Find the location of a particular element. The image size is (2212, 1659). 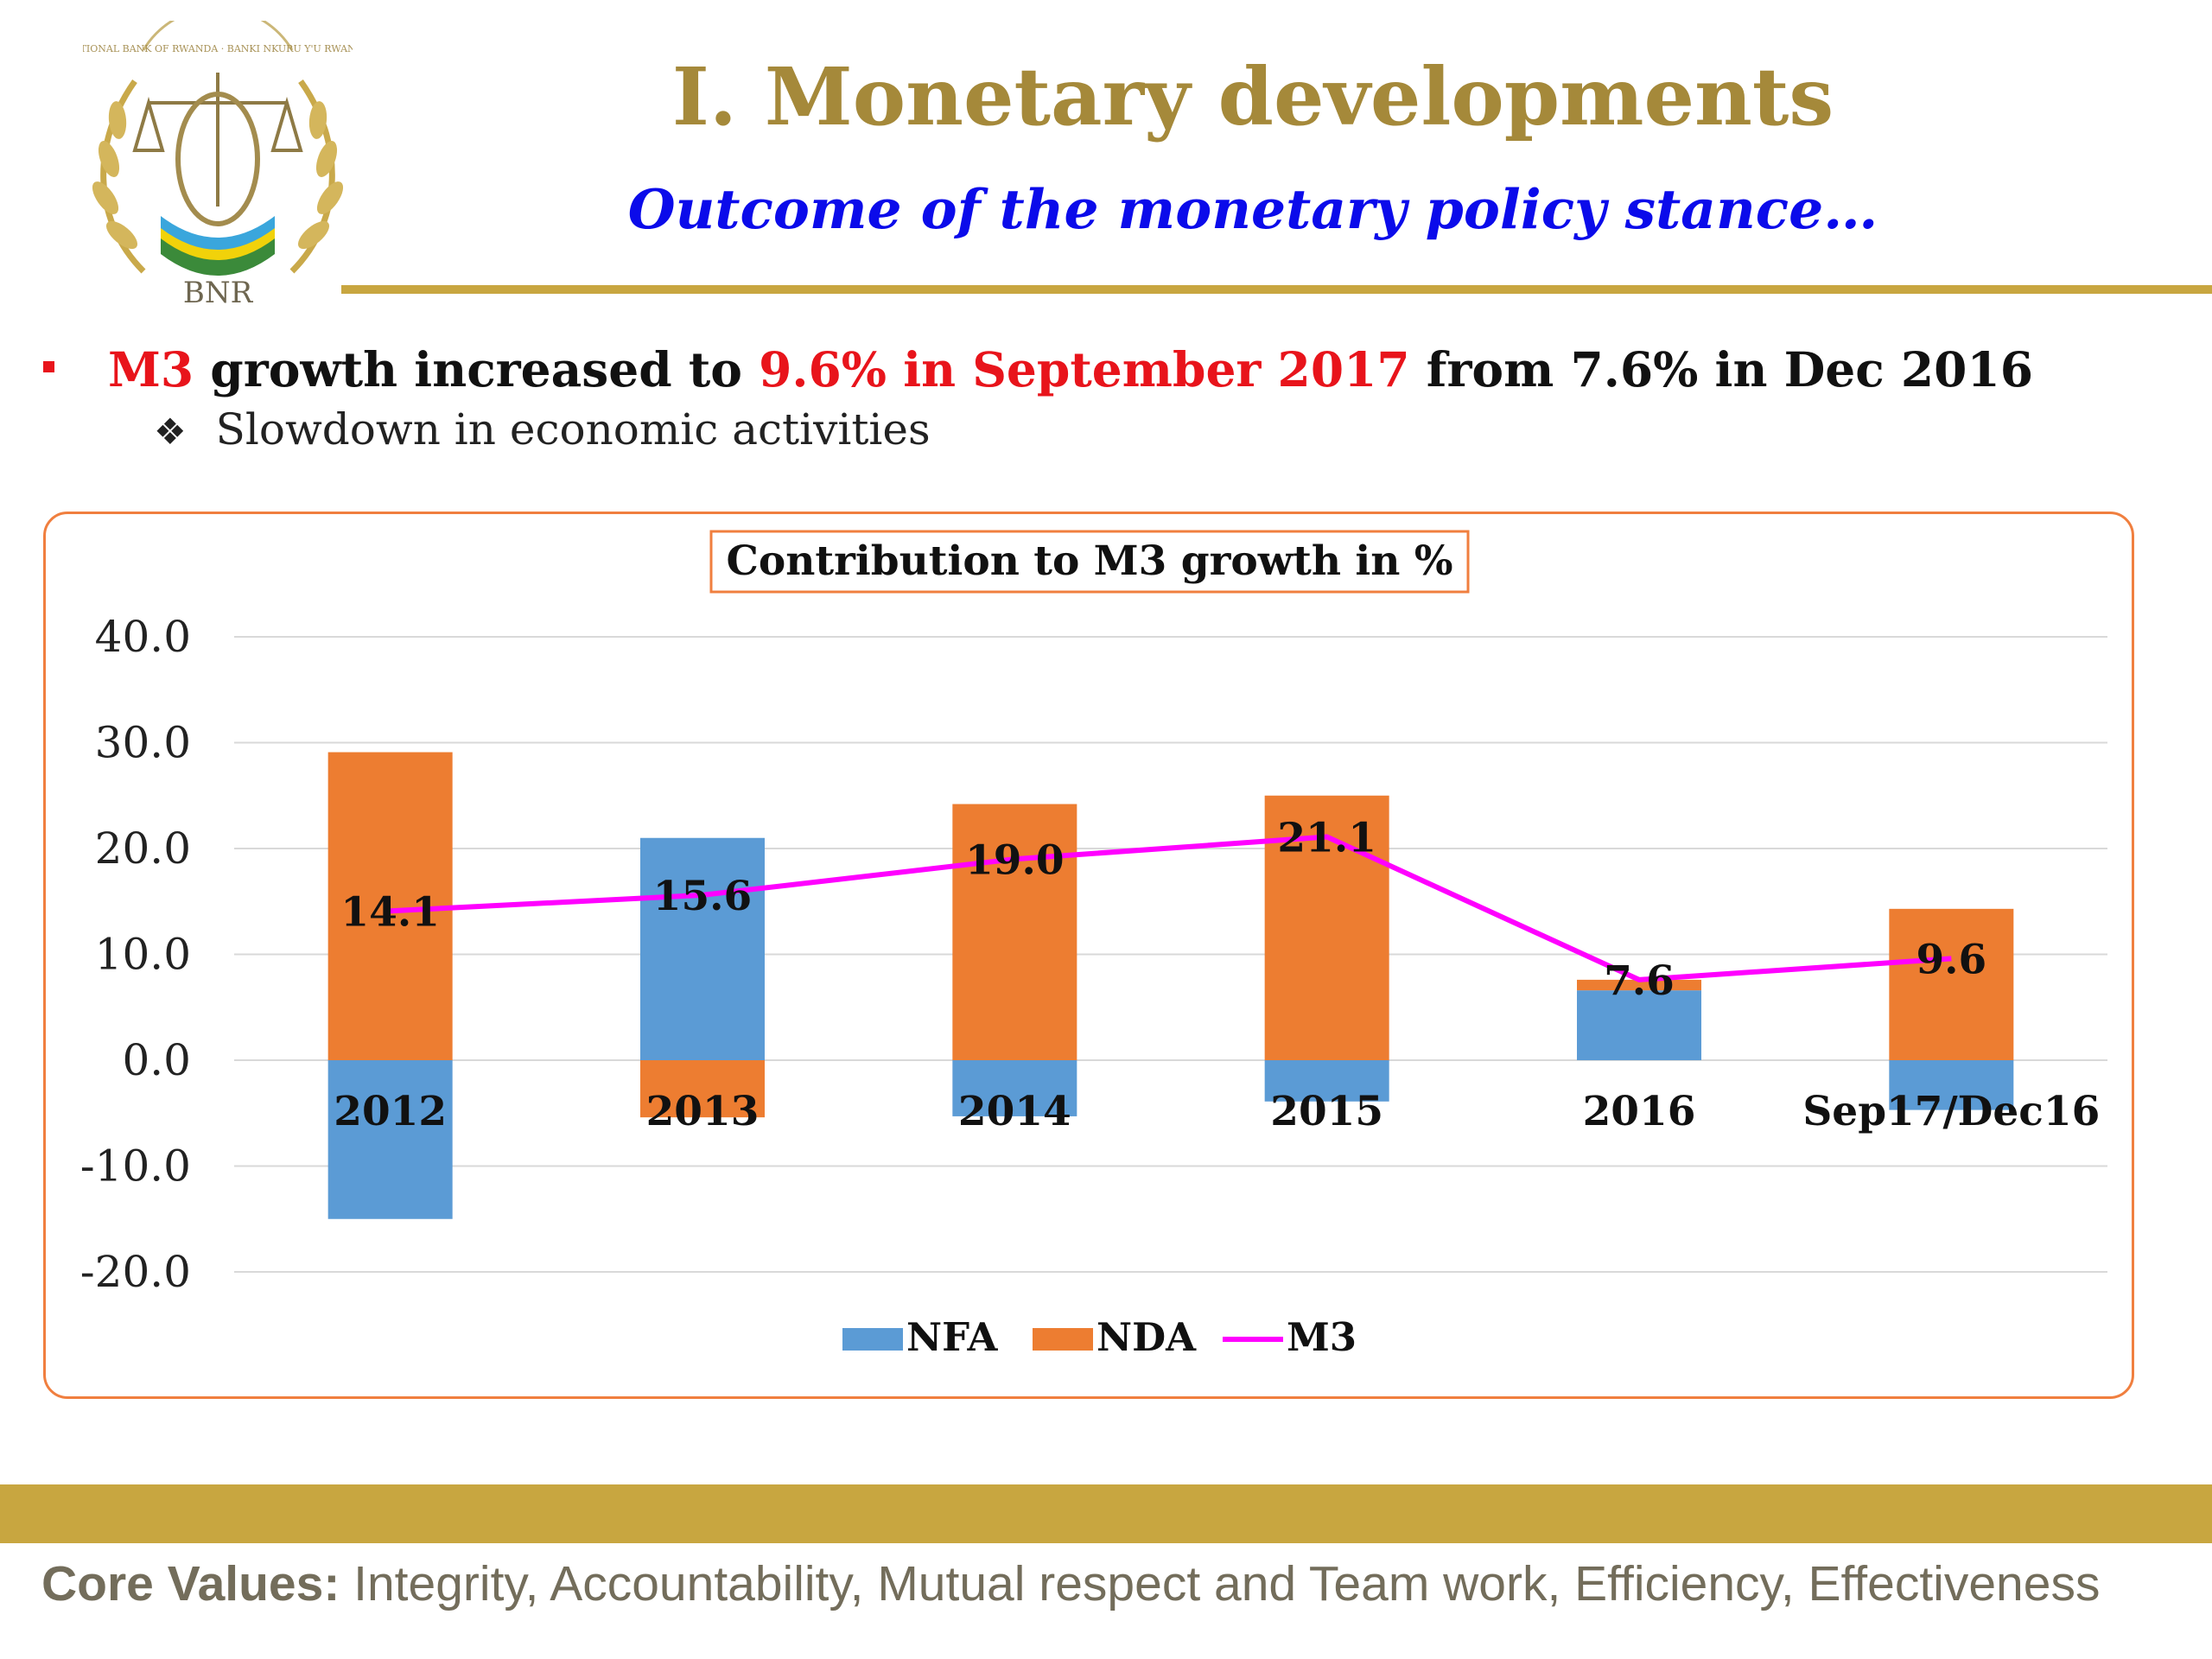

y-tick-label: -20.0 is located at coordinates (135, 1272).